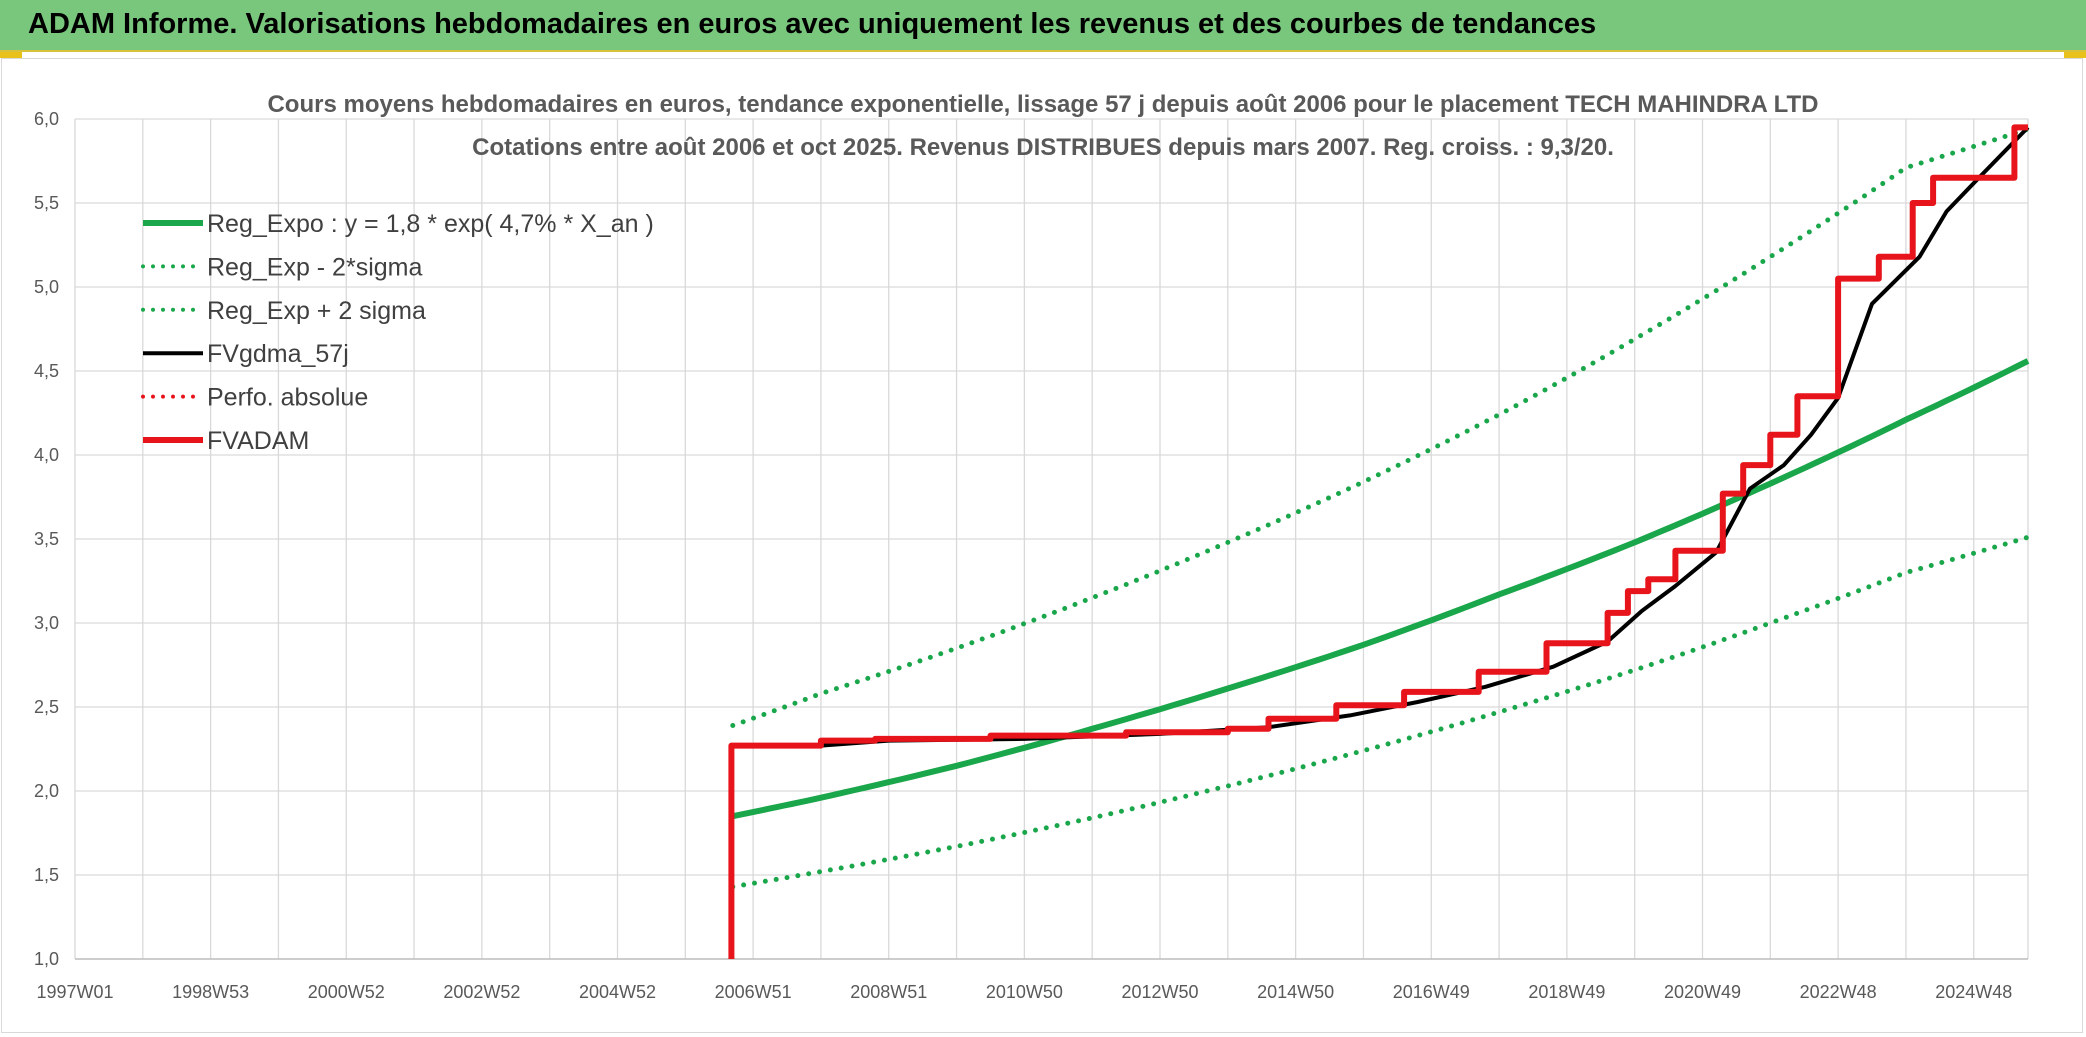  Describe the element at coordinates (46, 707) in the screenshot. I see `y-tick-label: 2,5` at that location.